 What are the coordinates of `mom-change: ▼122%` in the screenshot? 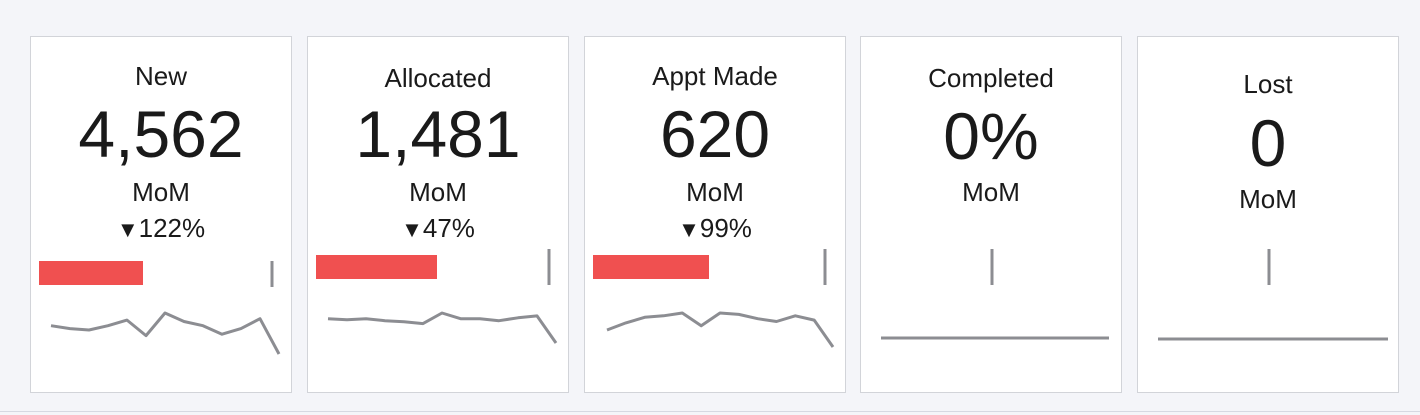 It's located at (161, 229).